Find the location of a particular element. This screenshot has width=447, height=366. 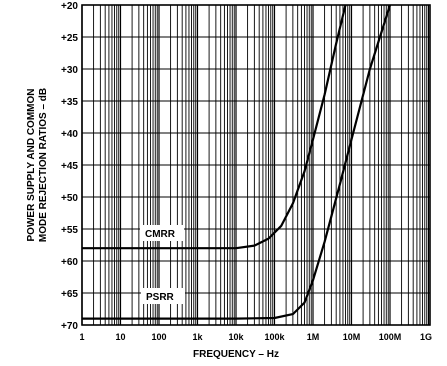

x-tick-label: 1G is located at coordinates (426, 337).